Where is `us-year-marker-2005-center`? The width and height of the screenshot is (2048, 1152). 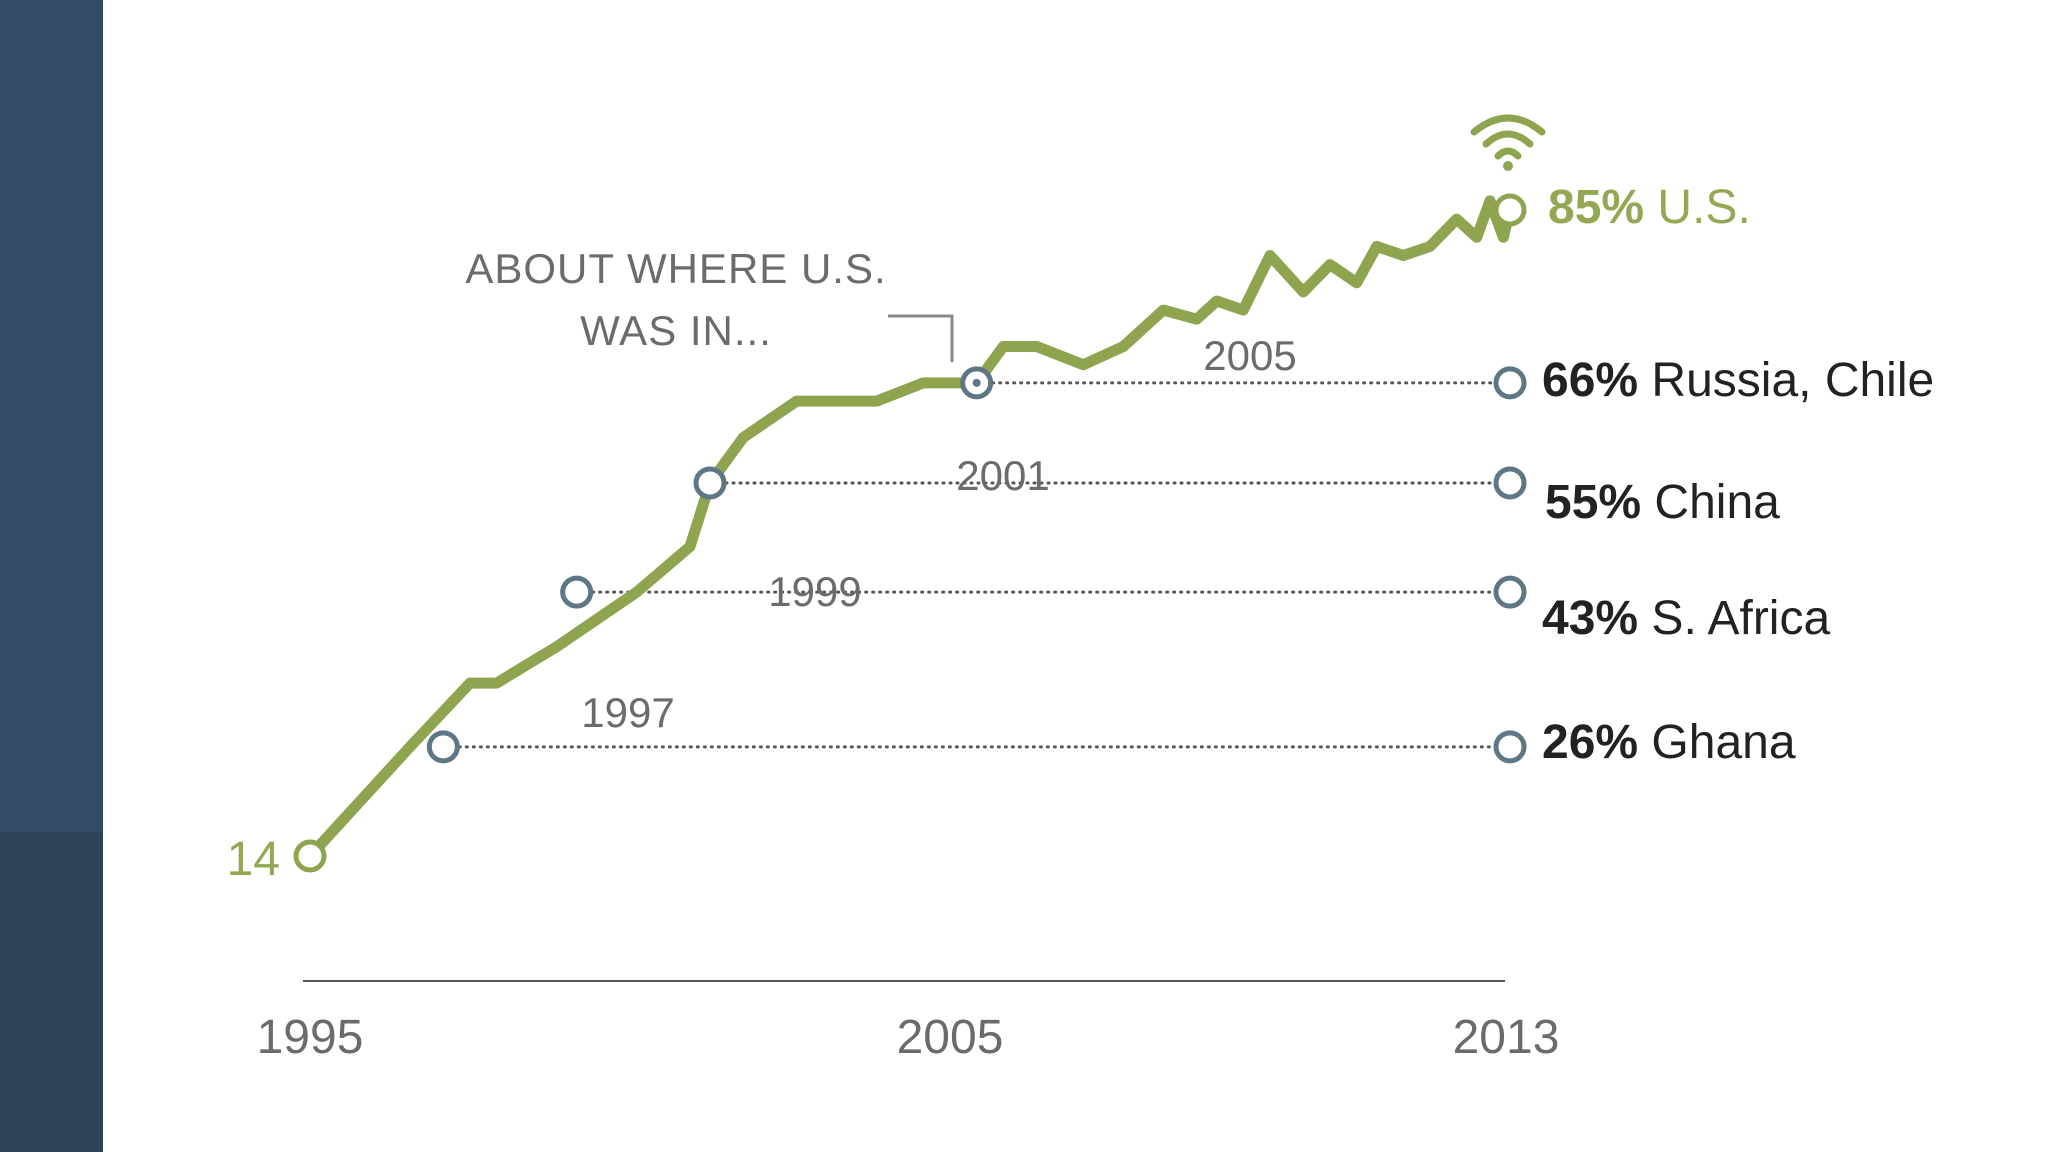
us-year-marker-2005-center is located at coordinates (976, 382).